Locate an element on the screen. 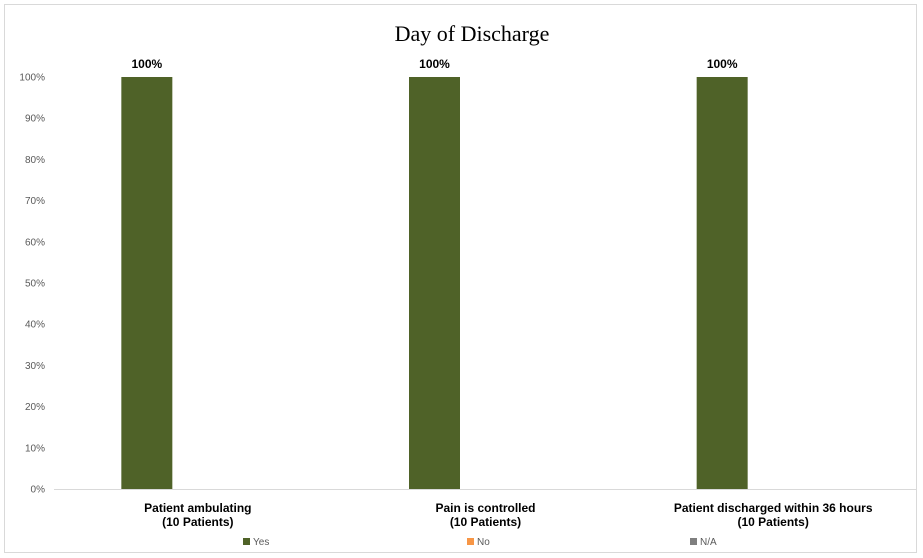  chart-title: Day of Discharge is located at coordinates (472, 33).